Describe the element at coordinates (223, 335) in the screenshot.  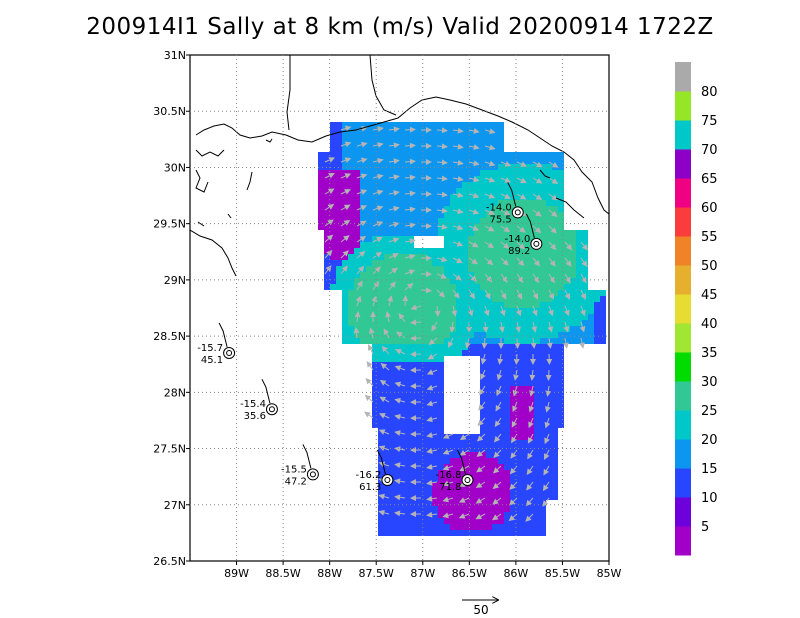
I see `wind-barb-icon` at that location.